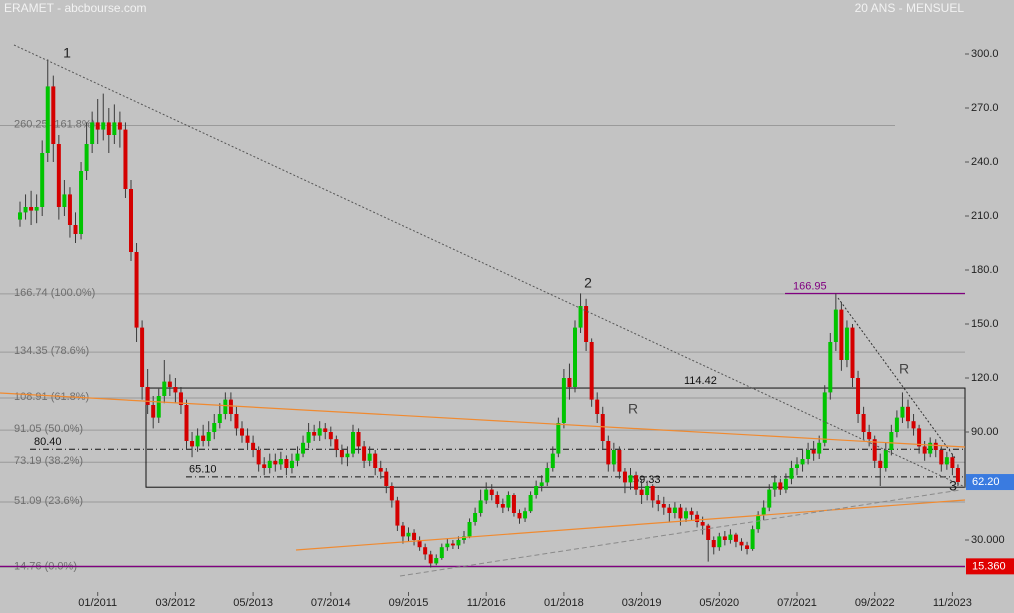 Image resolution: width=1014 pixels, height=613 pixels. I want to click on y-tick-label: 90.00, so click(985, 432).